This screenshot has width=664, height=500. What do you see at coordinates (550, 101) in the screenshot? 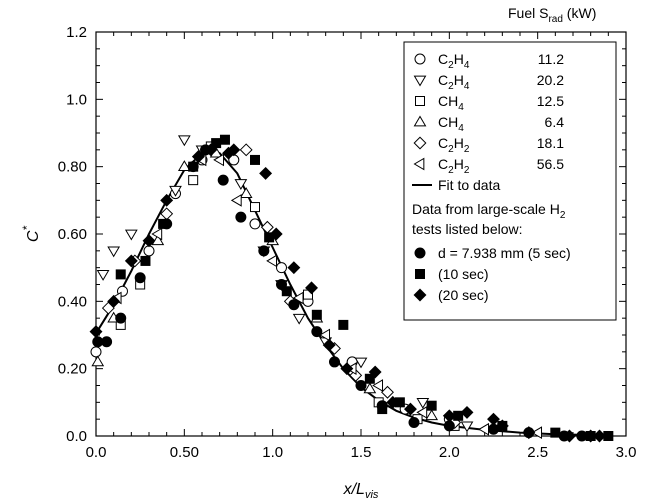
I see `legend-fuel-value: 12.5` at bounding box center [550, 101].